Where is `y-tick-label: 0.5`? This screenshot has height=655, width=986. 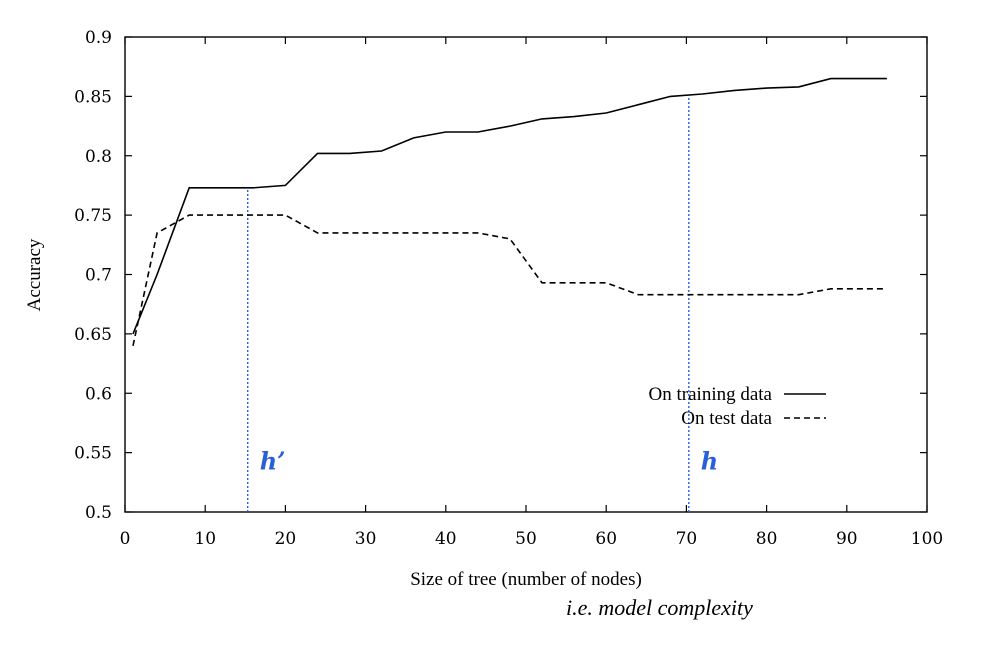
y-tick-label: 0.5 is located at coordinates (98, 513).